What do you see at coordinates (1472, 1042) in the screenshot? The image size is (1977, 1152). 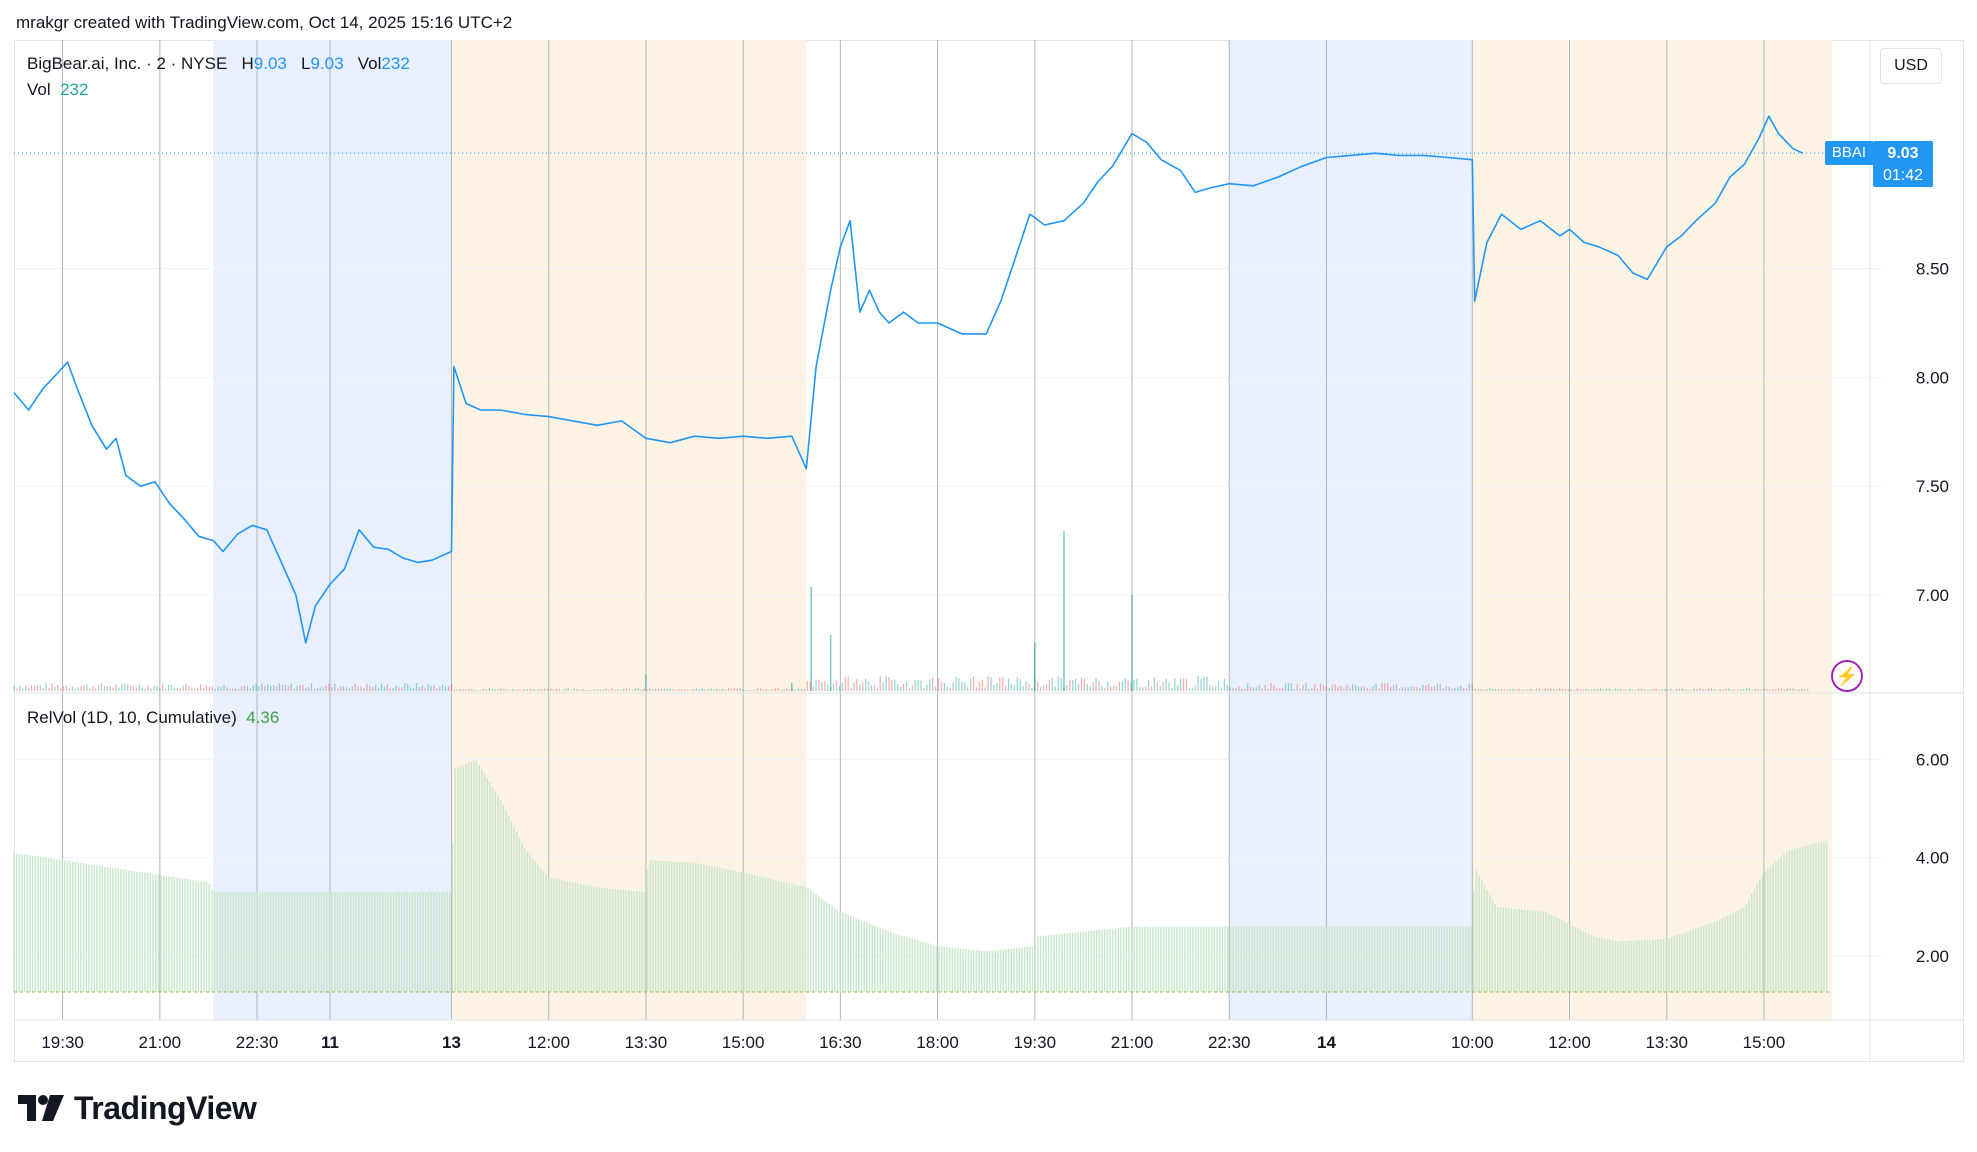 I see `time-tick-label-14: 10:00` at bounding box center [1472, 1042].